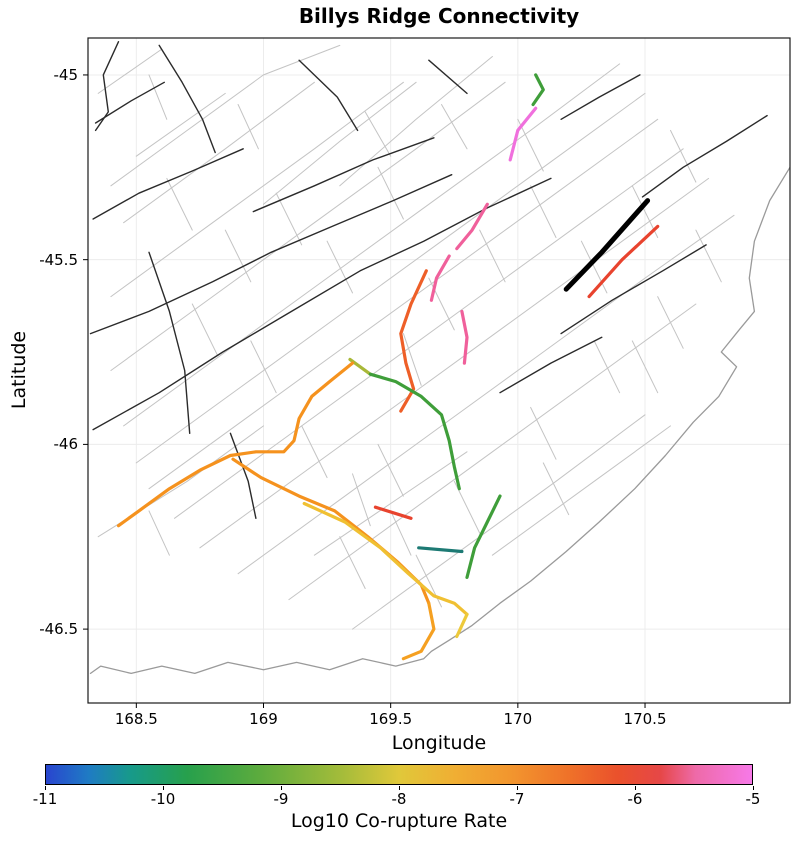 The width and height of the screenshot is (800, 846). Describe the element at coordinates (645, 719) in the screenshot. I see `x-tick-label: 170.5` at that location.